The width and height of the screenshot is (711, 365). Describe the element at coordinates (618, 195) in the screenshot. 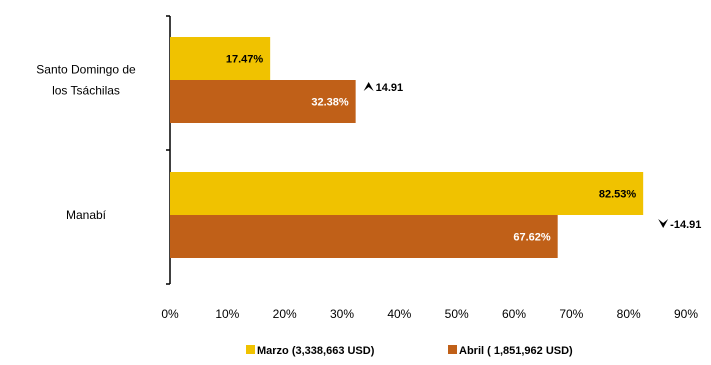

I see `data-label: 82.53%` at that location.